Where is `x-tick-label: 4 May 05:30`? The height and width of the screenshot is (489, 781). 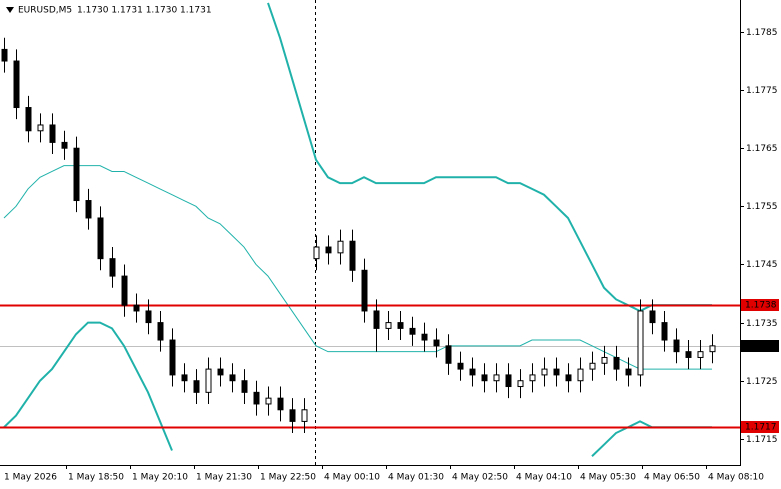 x-tick-label: 4 May 05:30 is located at coordinates (608, 478).